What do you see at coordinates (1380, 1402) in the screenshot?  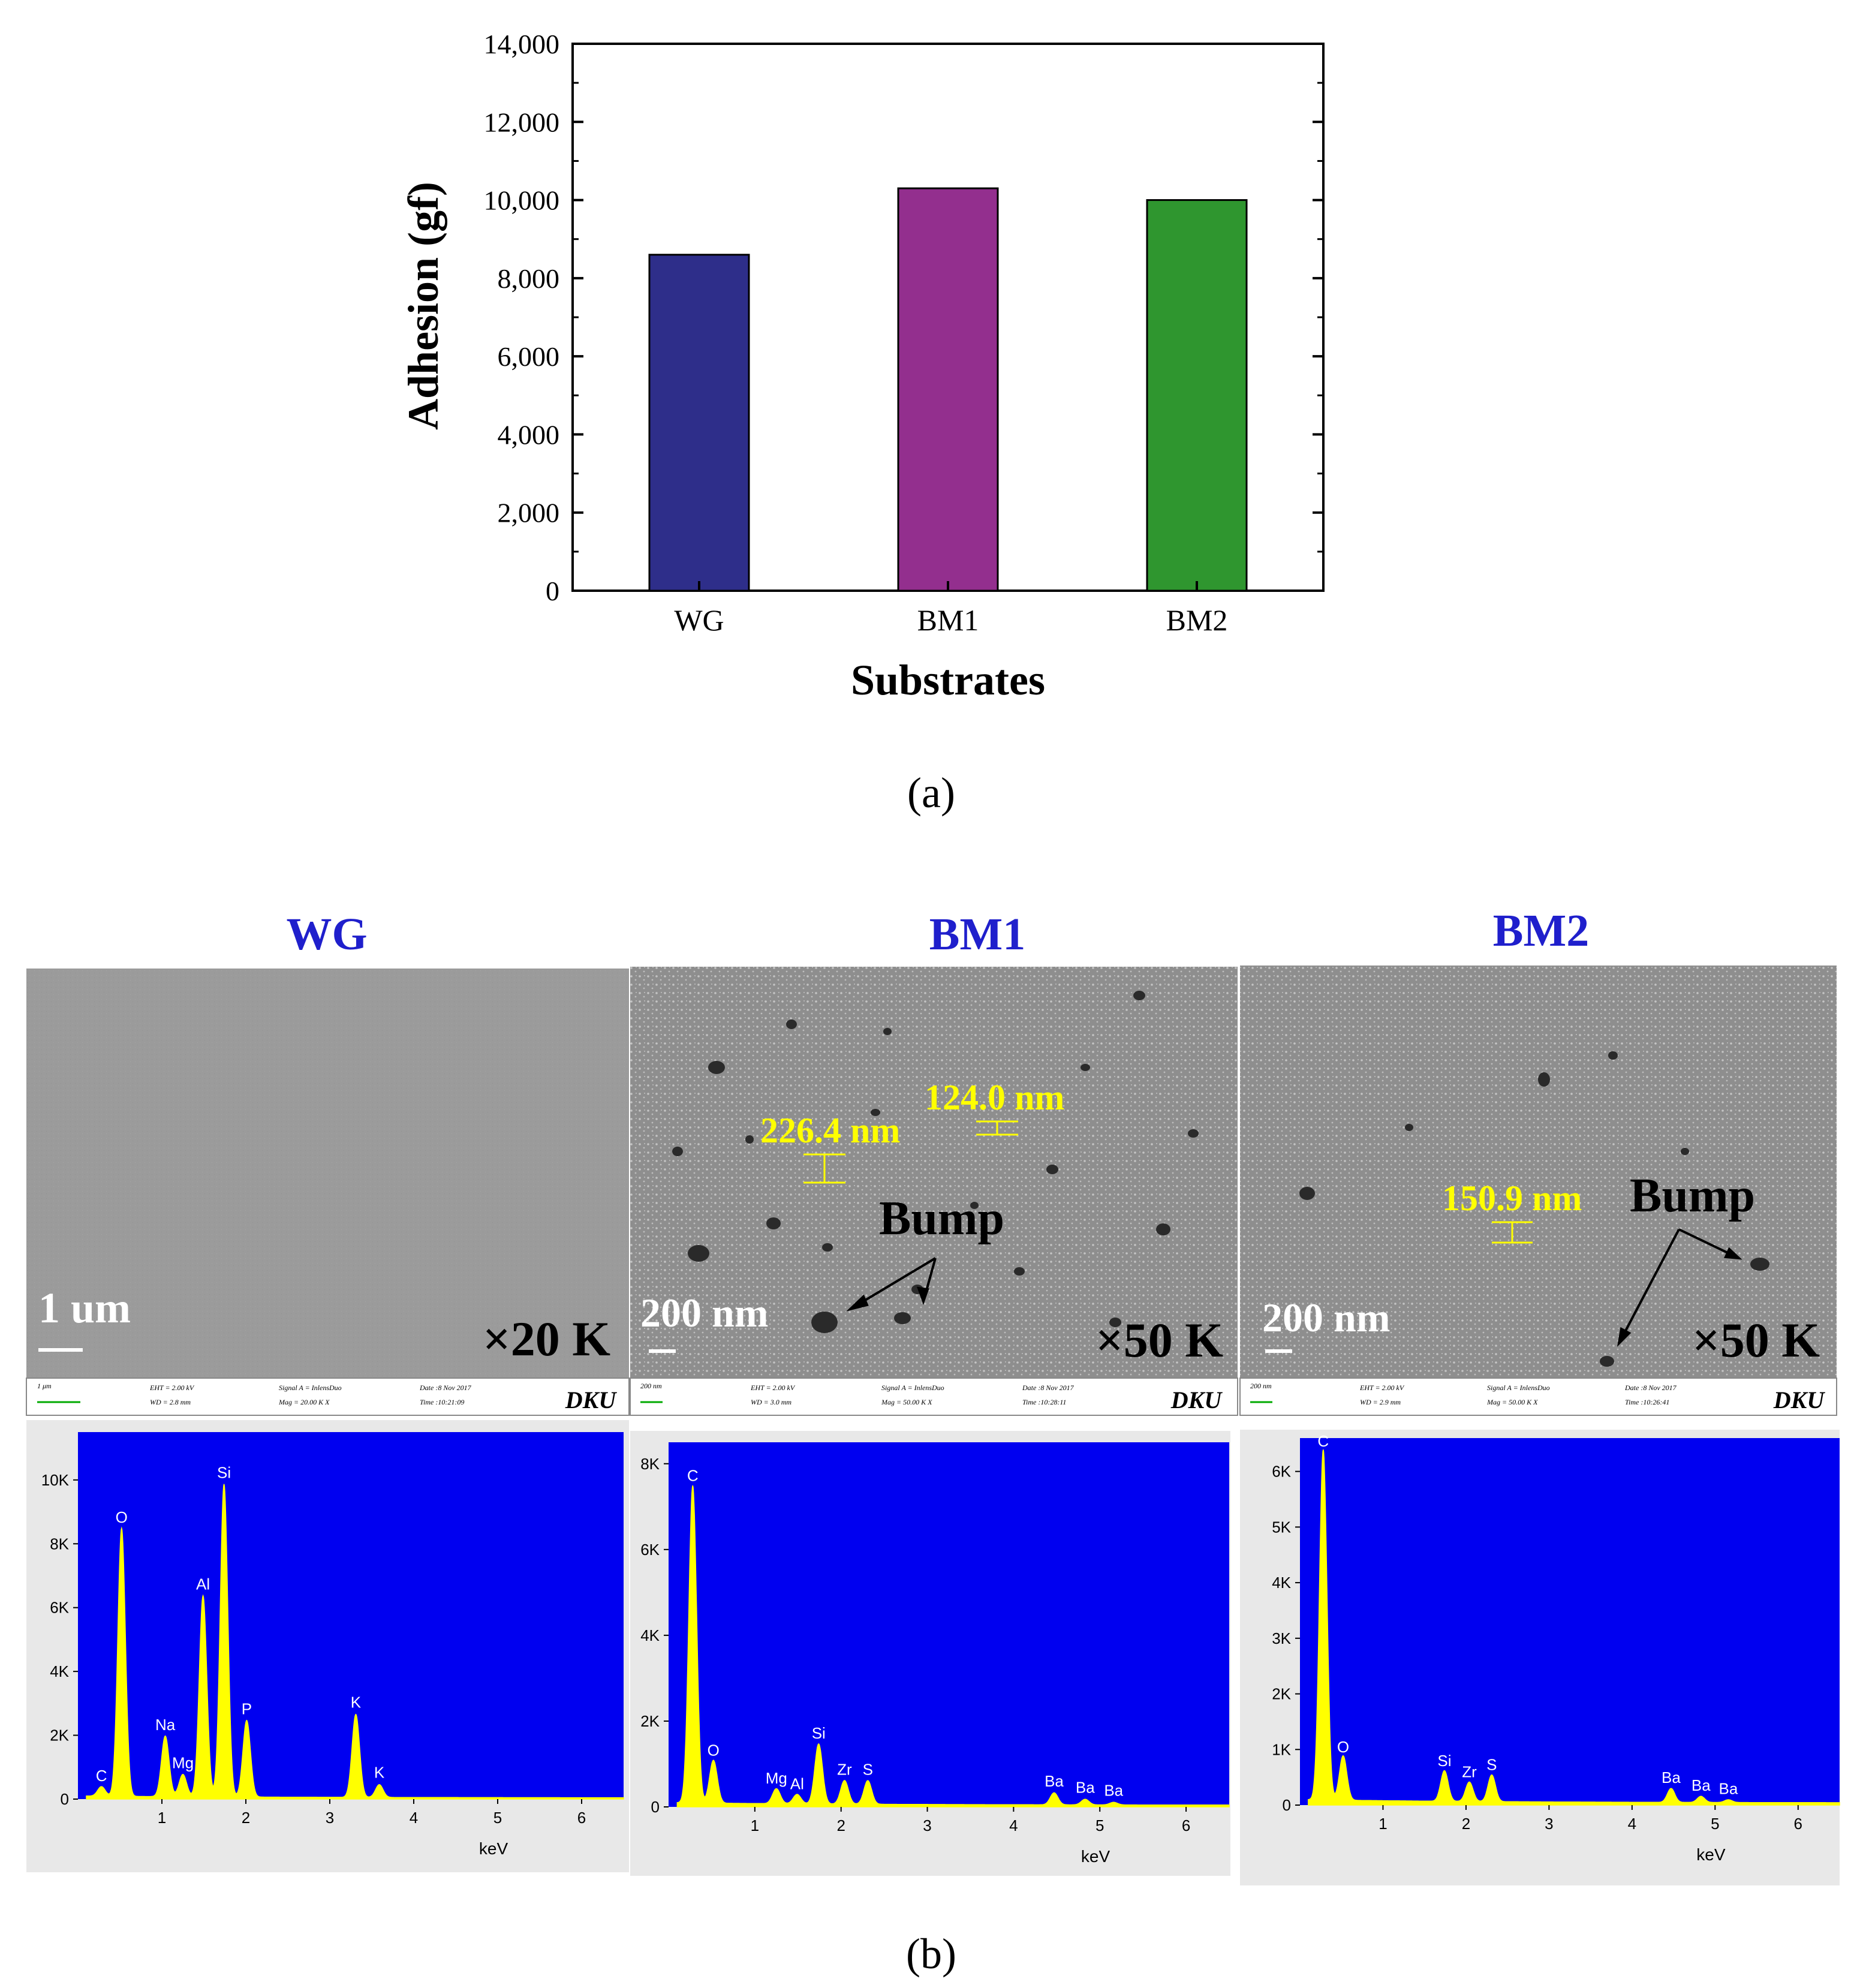 I see `info-wd: WD = 2.9 mm` at bounding box center [1380, 1402].